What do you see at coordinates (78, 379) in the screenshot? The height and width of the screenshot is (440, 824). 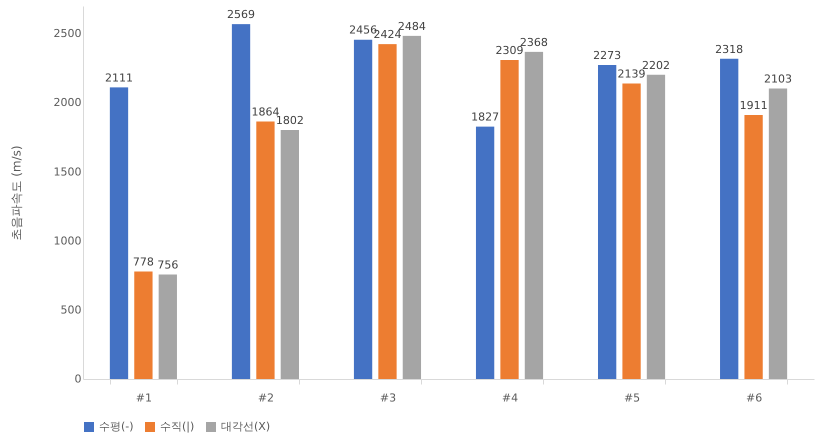 I see `y-tick-label: 0` at bounding box center [78, 379].